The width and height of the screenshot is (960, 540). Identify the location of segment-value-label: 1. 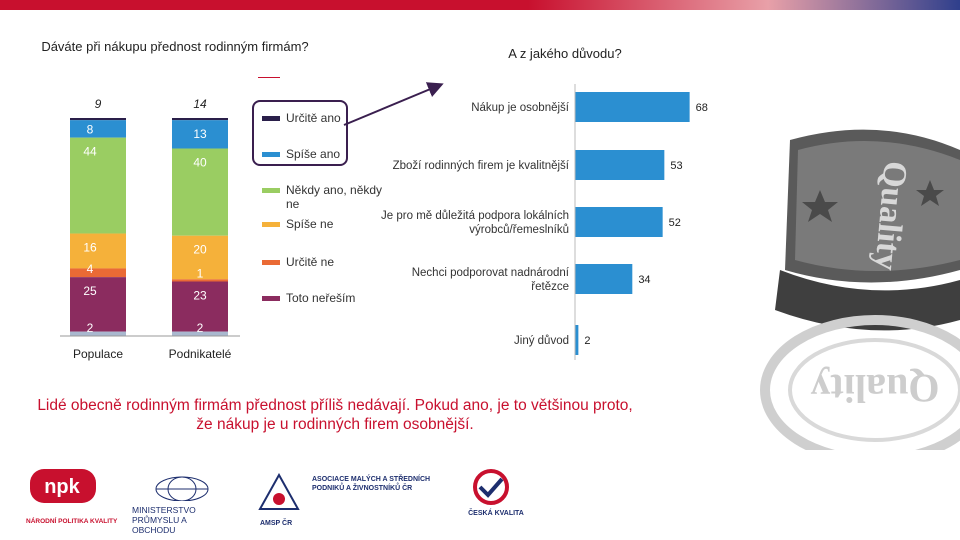
(200, 274).